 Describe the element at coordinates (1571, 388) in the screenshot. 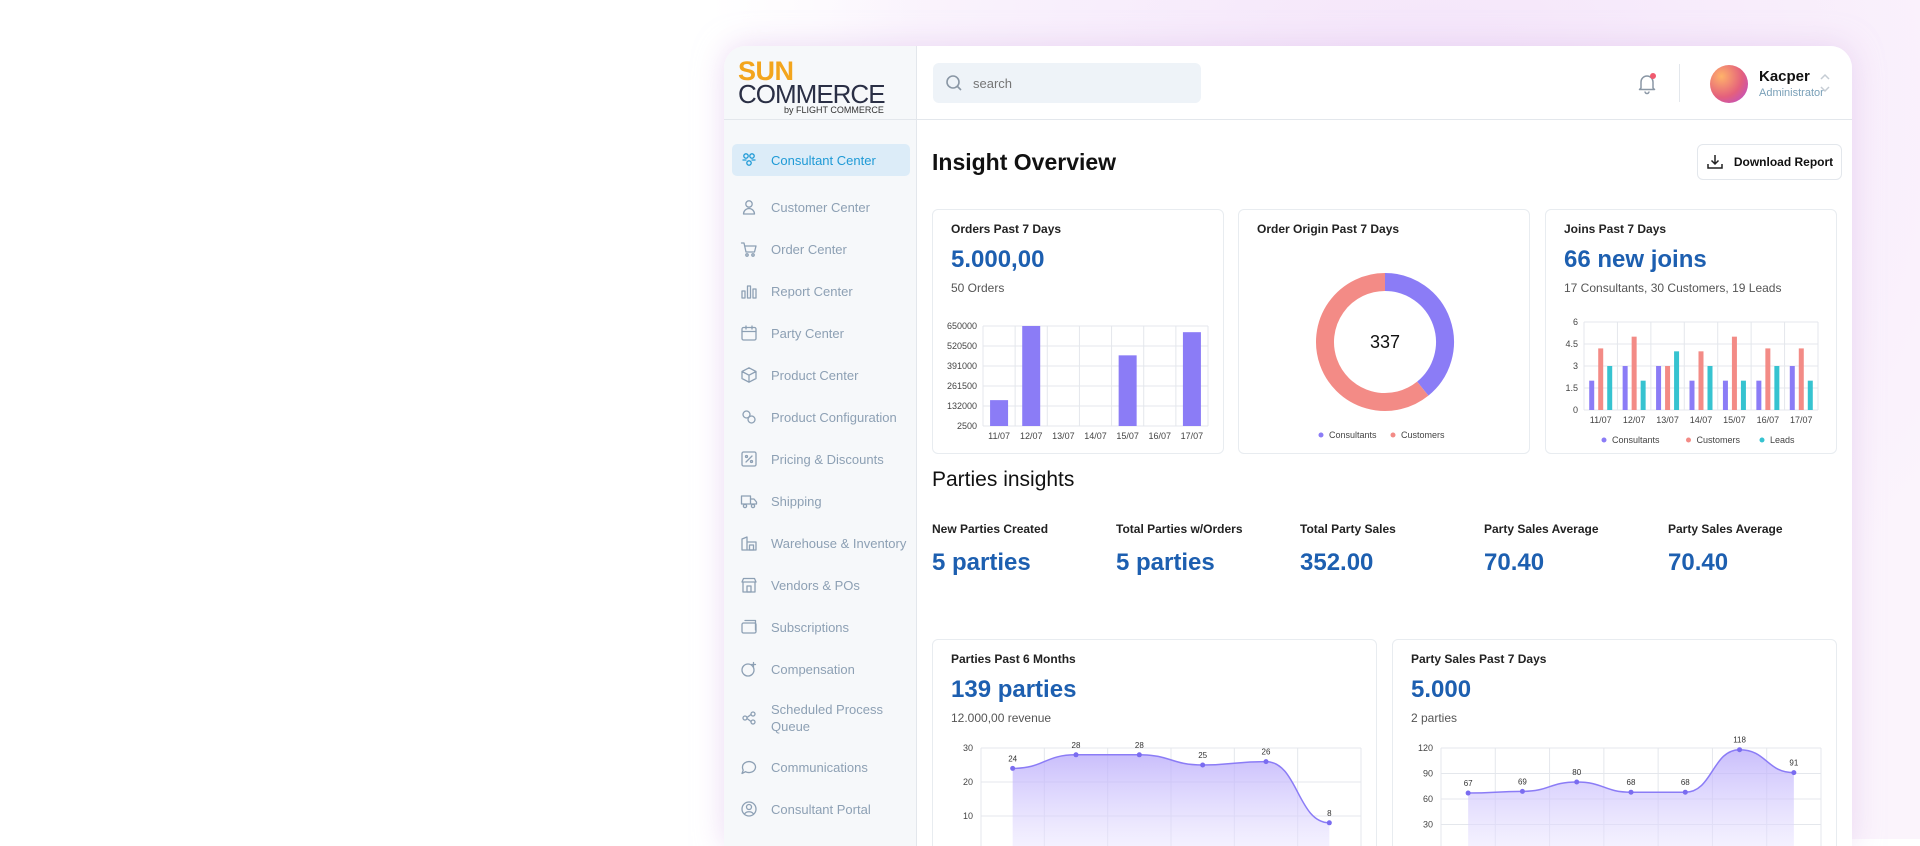

I see `y-tick-label: 1.5` at that location.